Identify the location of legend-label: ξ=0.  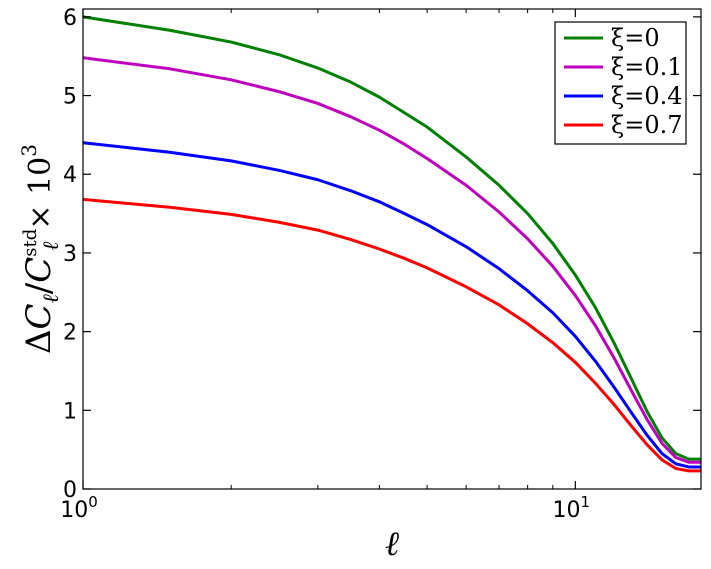
(635, 38).